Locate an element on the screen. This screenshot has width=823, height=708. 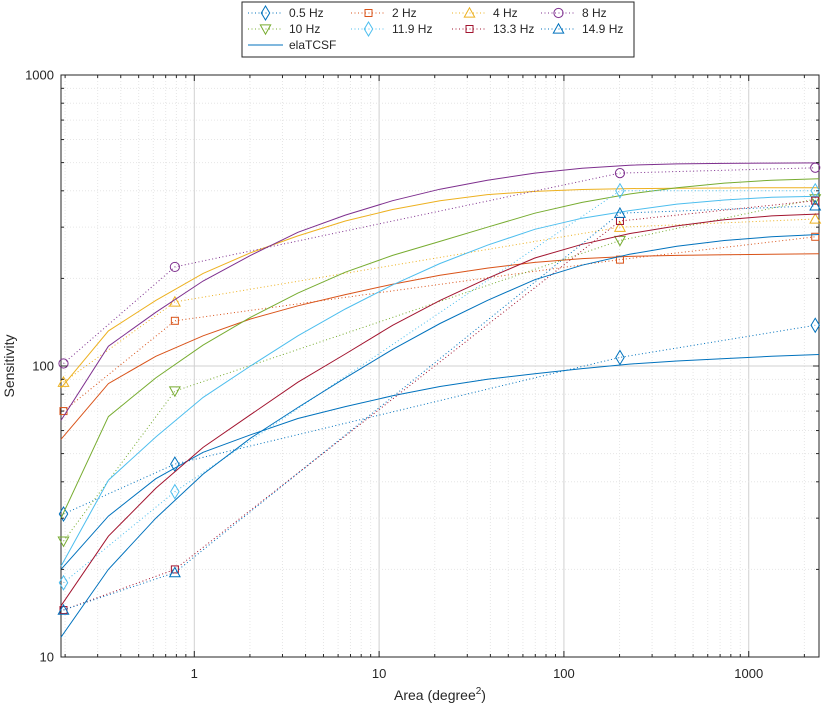
legend-item-14-9-hz: 14.9 Hz is located at coordinates (582, 29).